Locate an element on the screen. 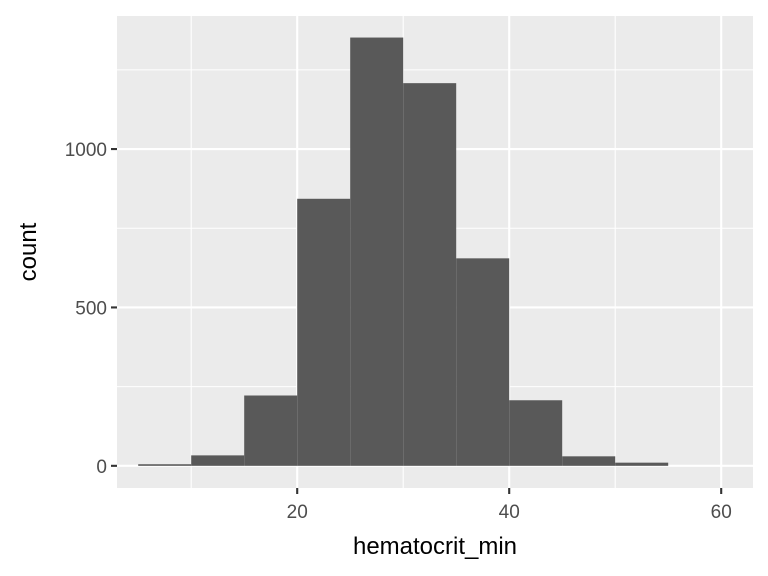 This screenshot has width=768, height=576. y-axis: 0 500 1000 is located at coordinates (91, 309).